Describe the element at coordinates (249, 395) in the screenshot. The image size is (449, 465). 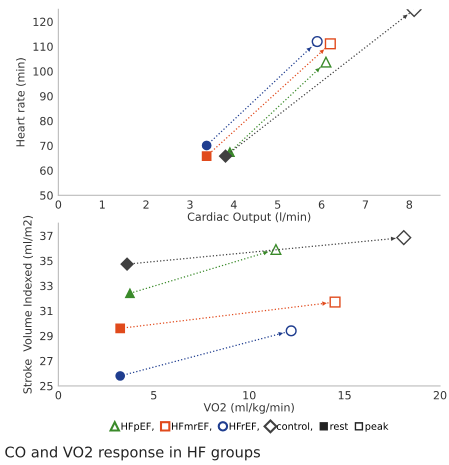
I see `x-tick-label: 10` at that location.